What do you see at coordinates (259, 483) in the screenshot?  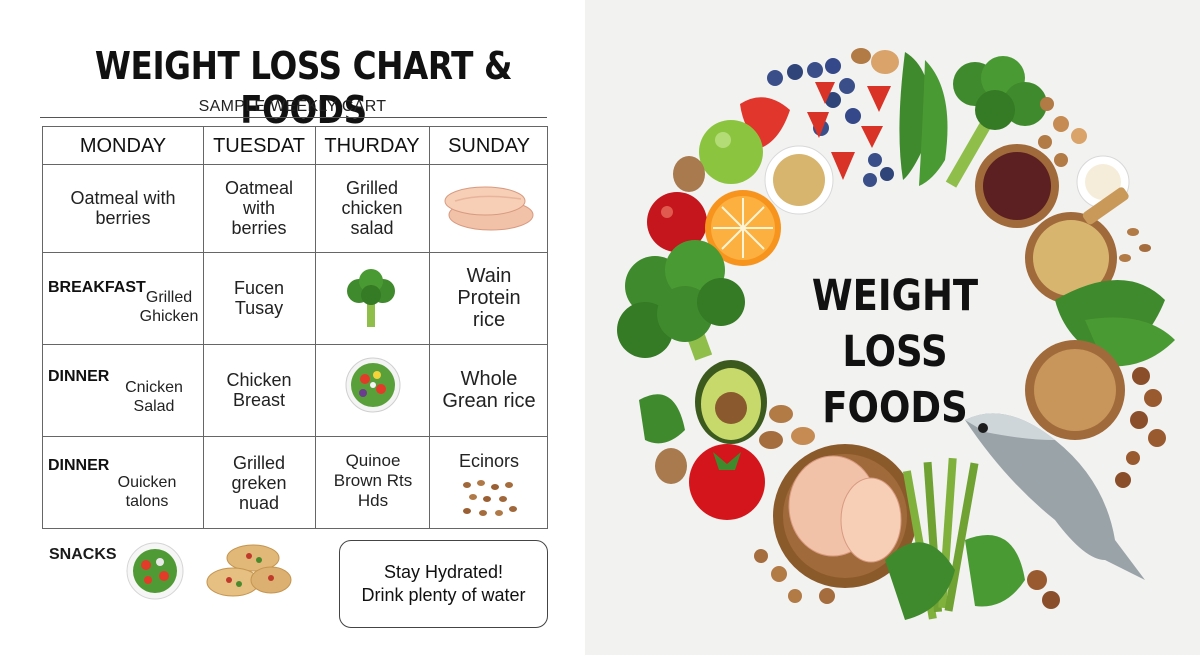 I see `table-cell: Grilled greken nuad` at bounding box center [259, 483].